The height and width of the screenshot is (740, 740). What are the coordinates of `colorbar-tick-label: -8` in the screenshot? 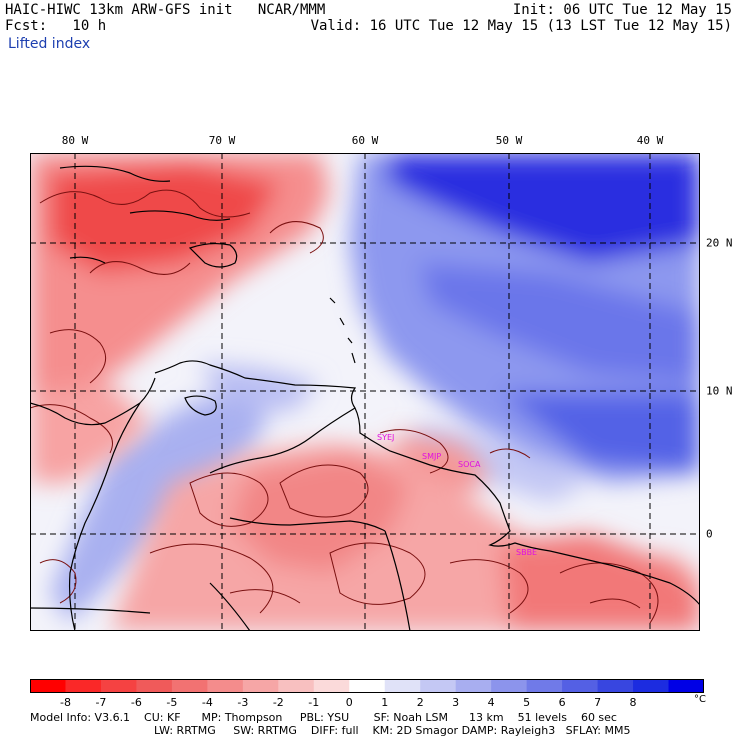 It's located at (65, 702).